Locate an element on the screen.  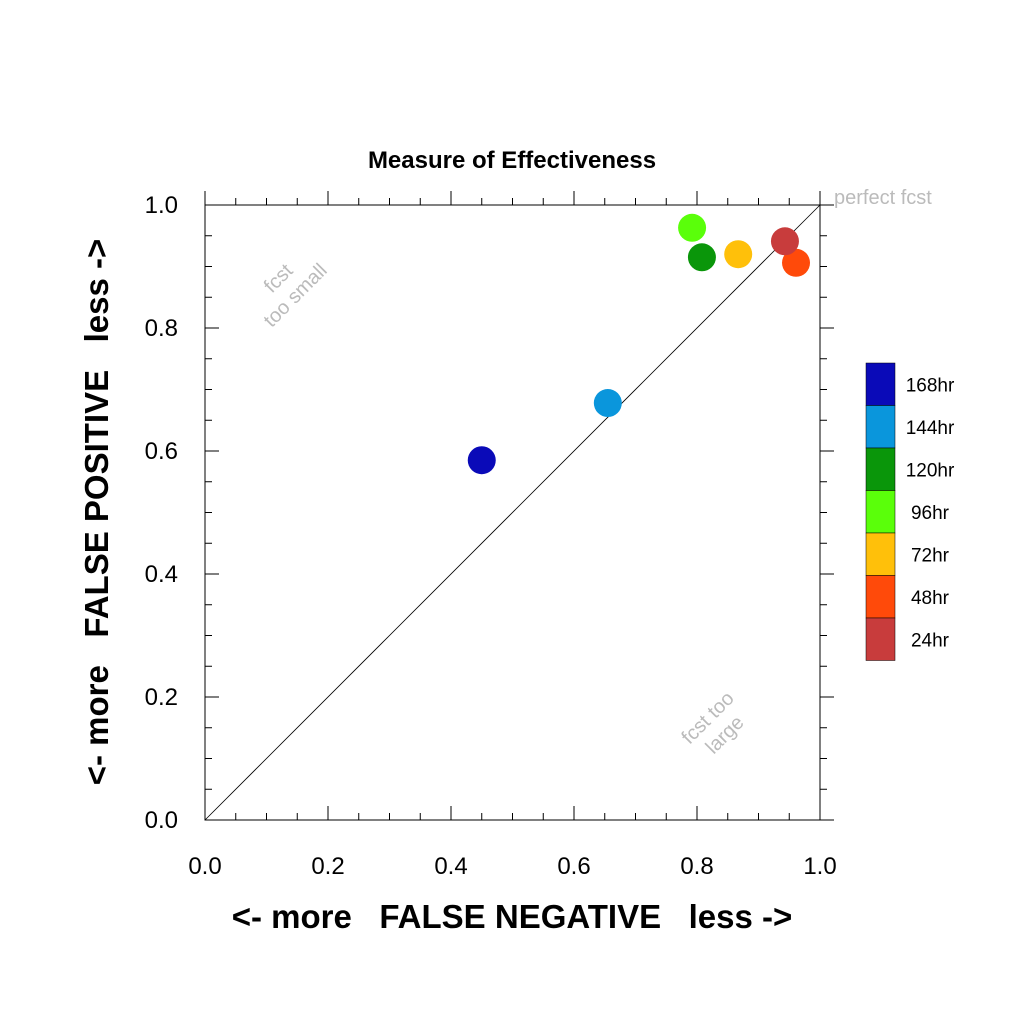
legend-label-168hr: 168hr is located at coordinates (930, 385).